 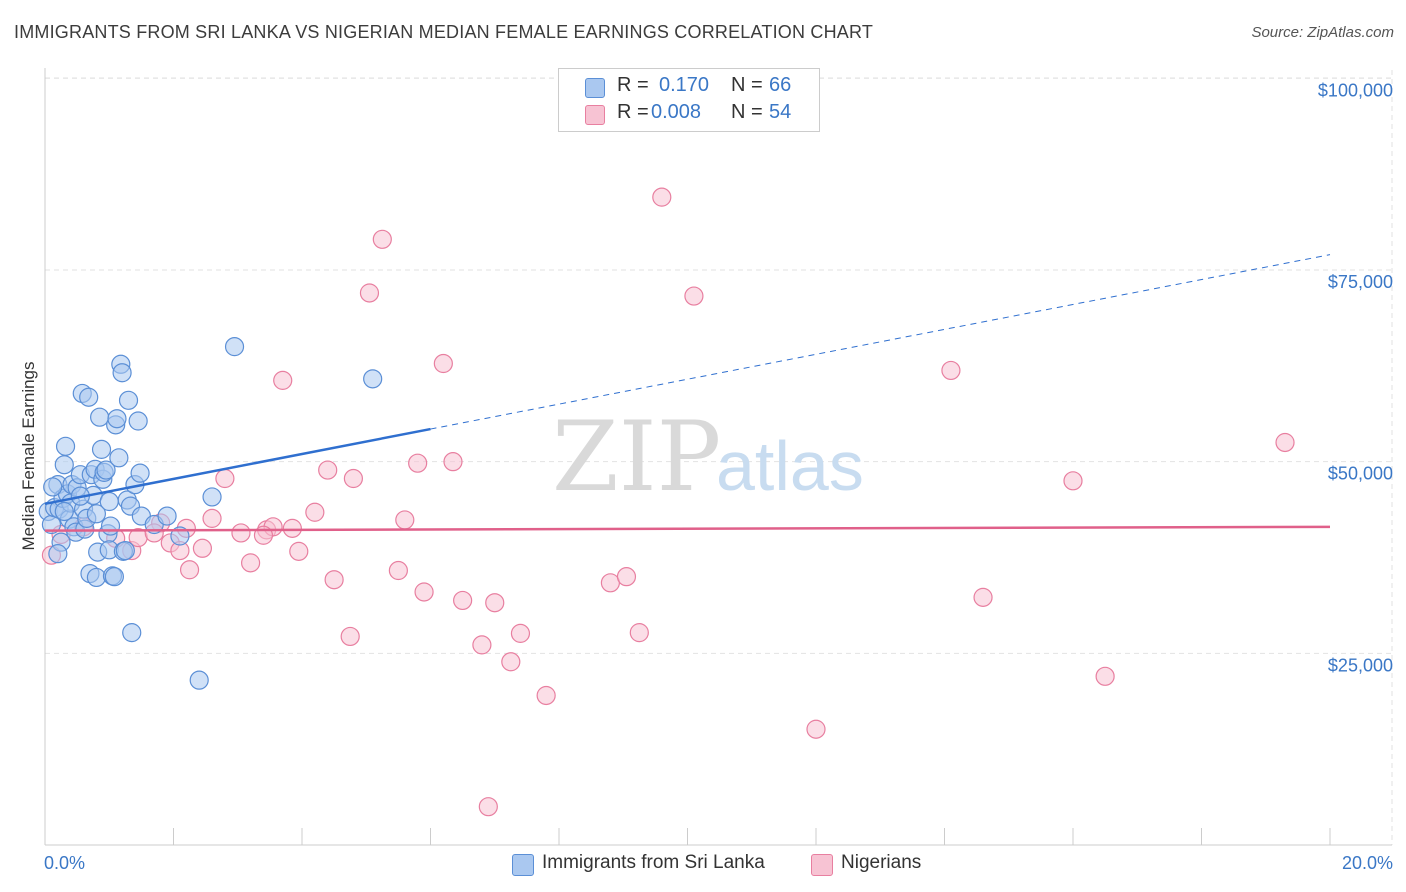 I want to click on legend-swatch-blue, so click(x=595, y=88).